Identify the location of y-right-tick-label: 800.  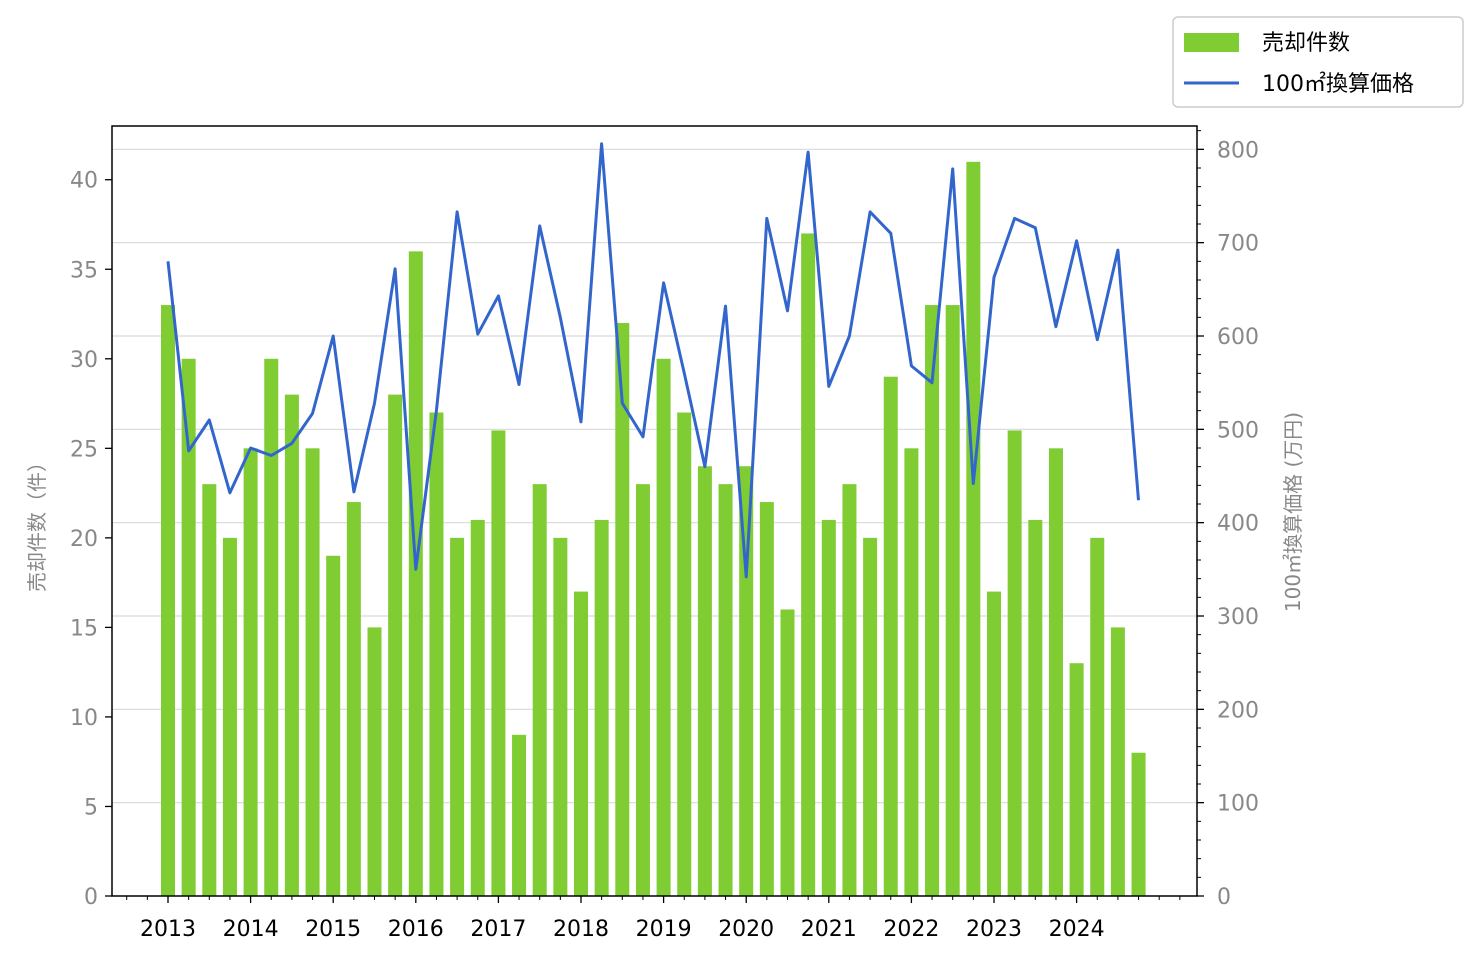
(1238, 150).